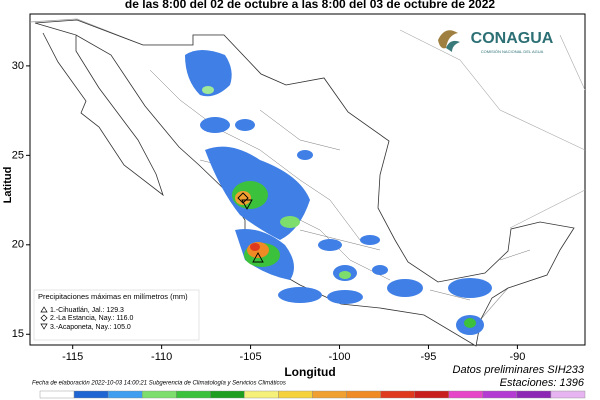 The width and height of the screenshot is (600, 400). What do you see at coordinates (18, 66) in the screenshot?
I see `y-tick-label: 30` at bounding box center [18, 66].